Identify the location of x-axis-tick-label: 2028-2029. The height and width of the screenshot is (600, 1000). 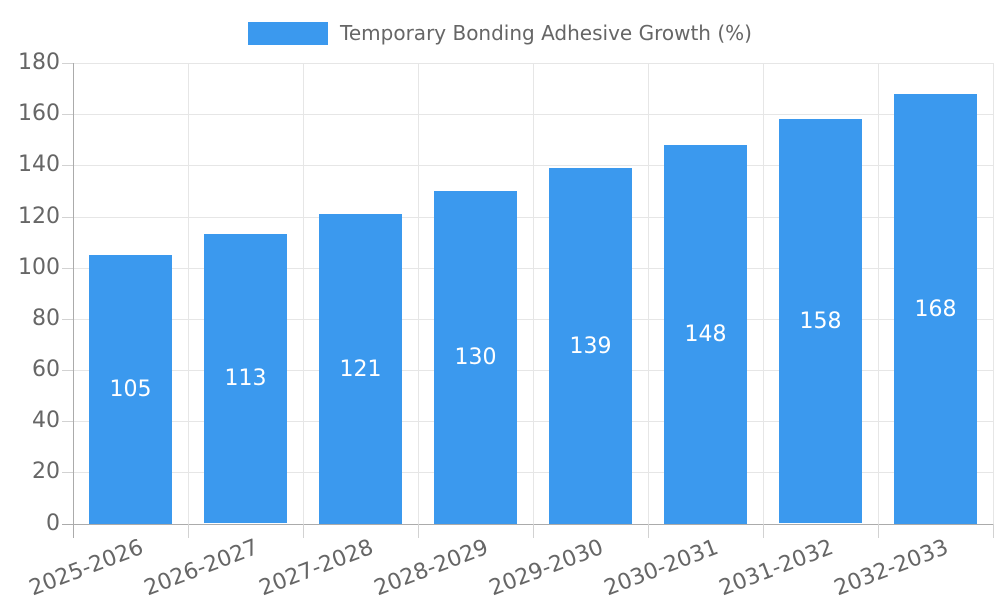
(431, 567).